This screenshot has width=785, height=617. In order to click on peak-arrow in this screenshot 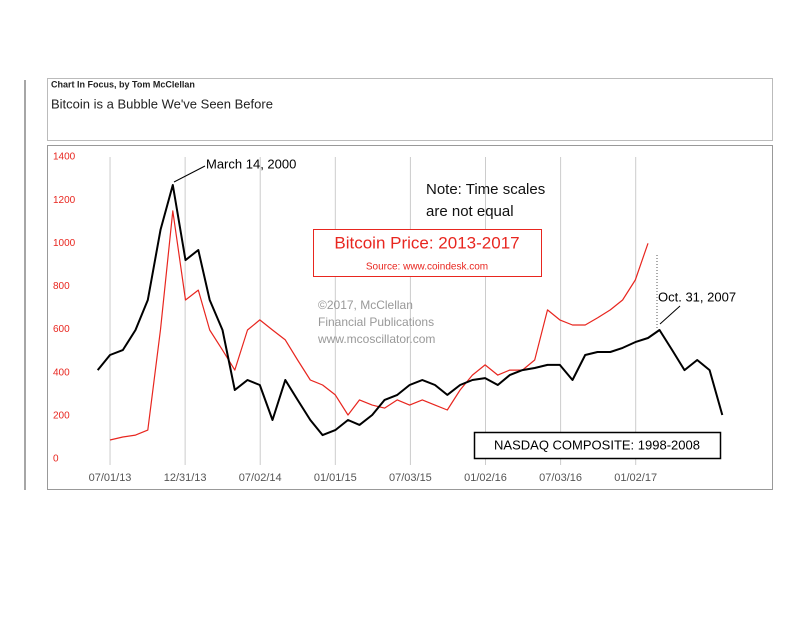, I will do `click(189, 174)`.